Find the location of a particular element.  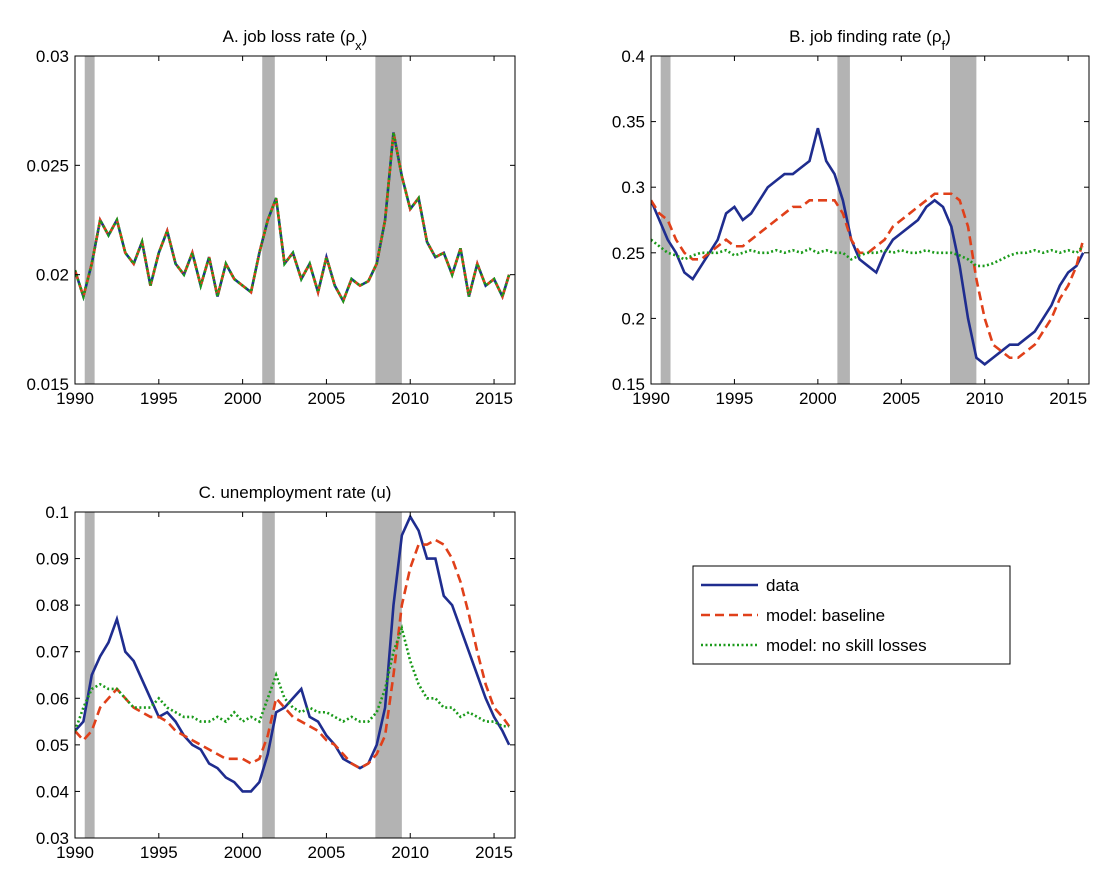

y-tick-label: 0.04 is located at coordinates (52, 791).